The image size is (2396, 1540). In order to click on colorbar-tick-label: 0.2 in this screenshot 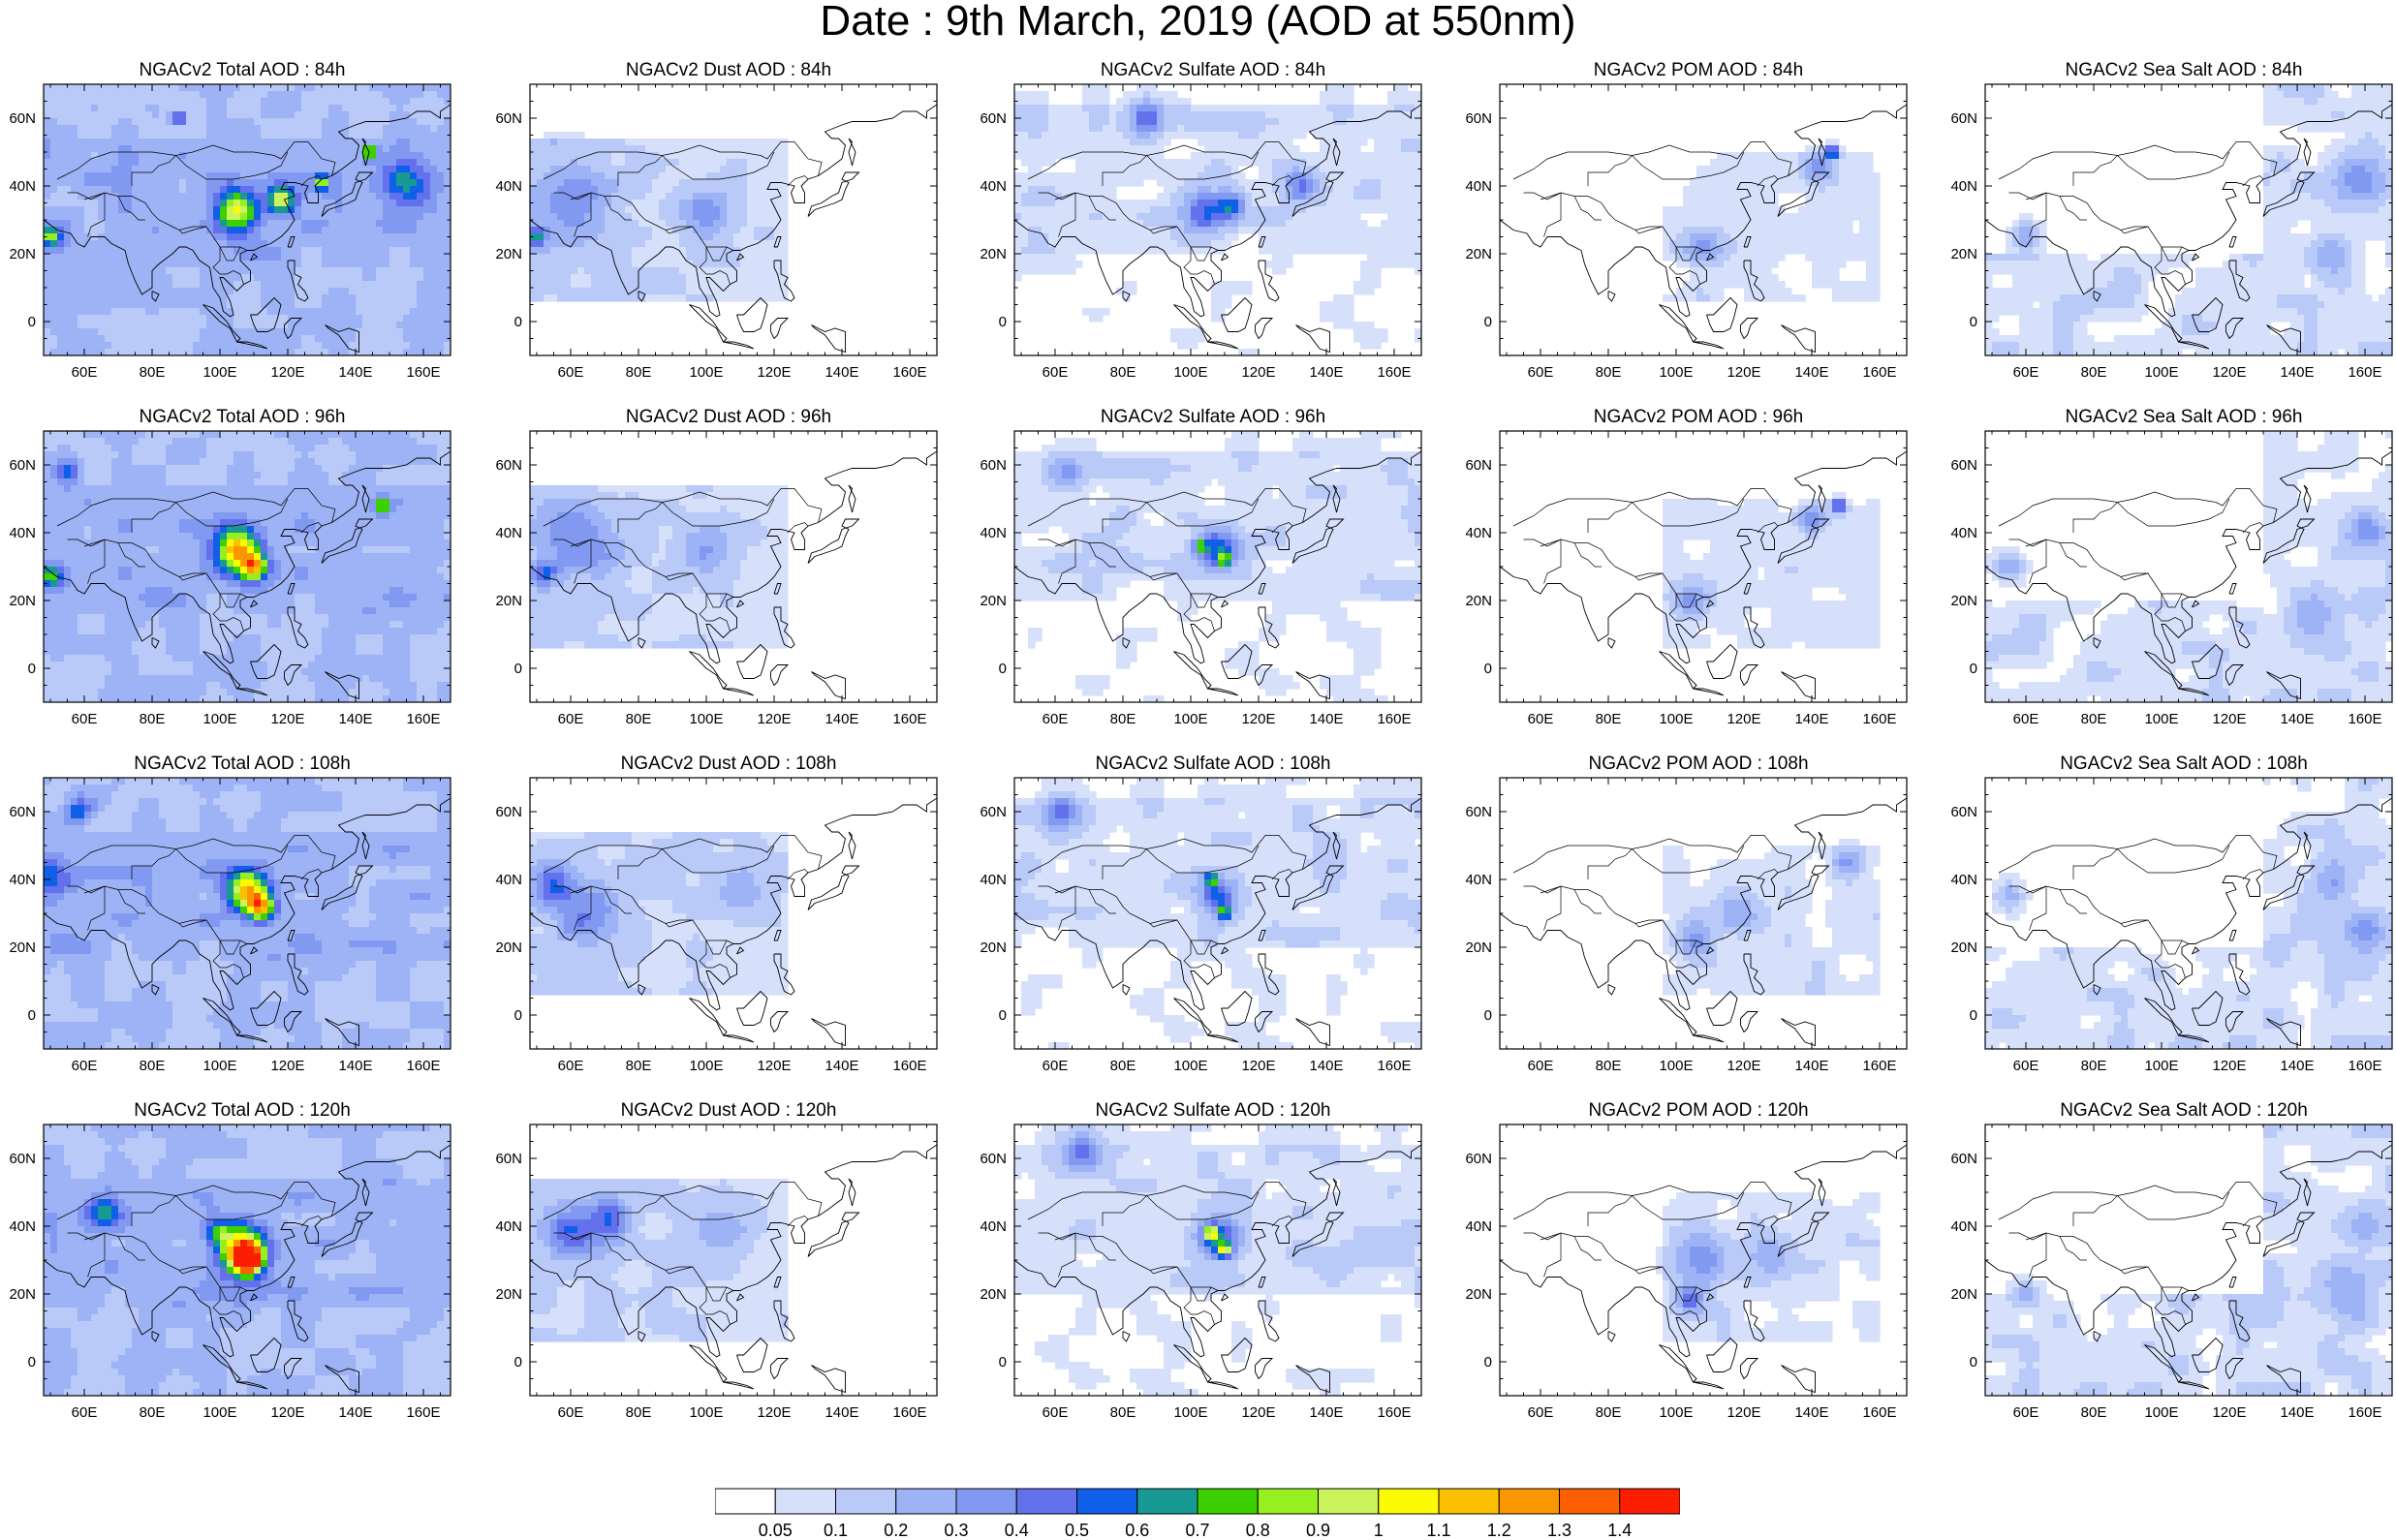, I will do `click(896, 1530)`.